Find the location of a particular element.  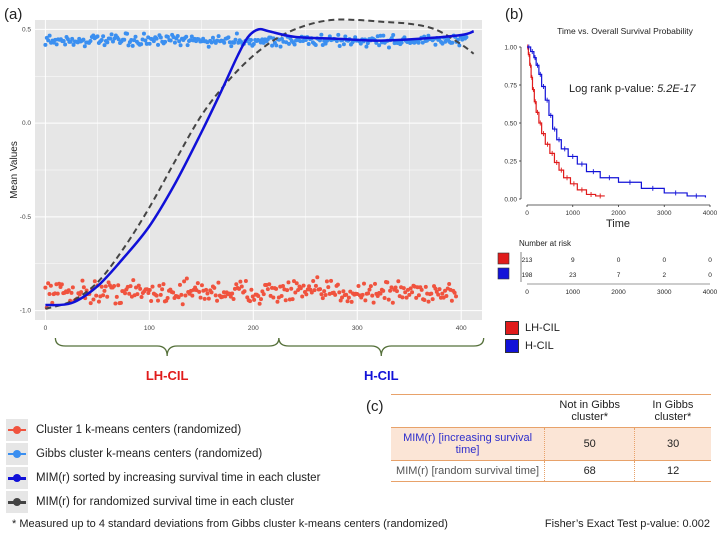

survival-y-tick-label: 0.25 is located at coordinates (510, 162).